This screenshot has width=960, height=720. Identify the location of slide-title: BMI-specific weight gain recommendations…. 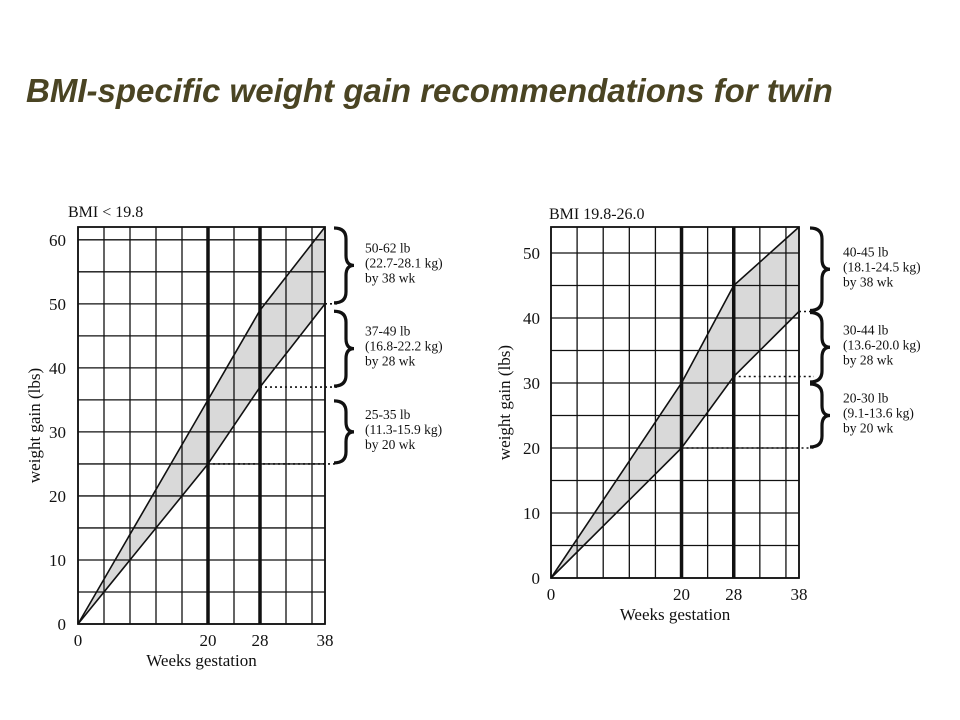
(429, 90).